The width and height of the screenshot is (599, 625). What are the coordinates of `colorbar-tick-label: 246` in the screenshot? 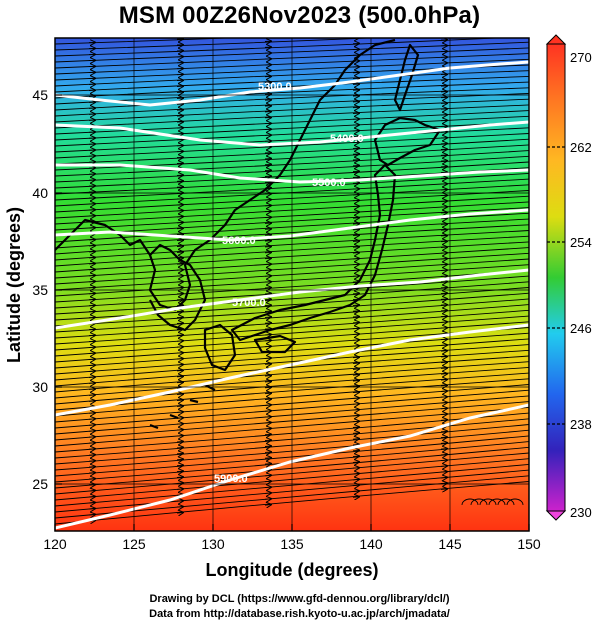 It's located at (581, 328).